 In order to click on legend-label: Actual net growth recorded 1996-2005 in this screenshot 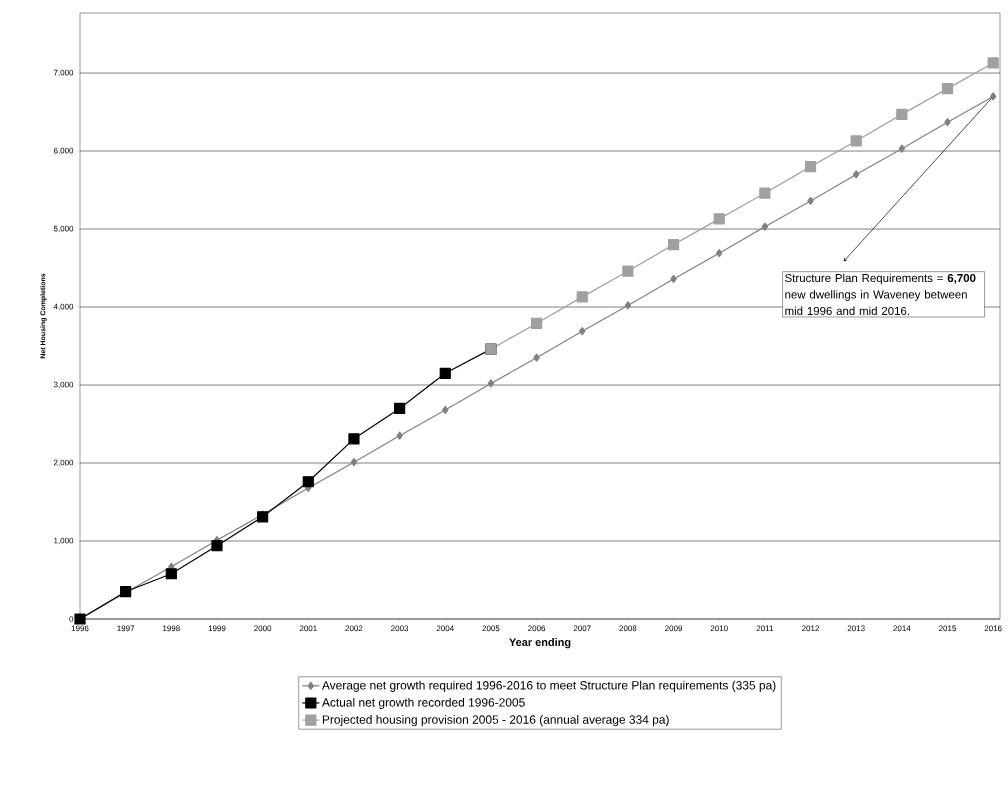, I will do `click(423, 703)`.